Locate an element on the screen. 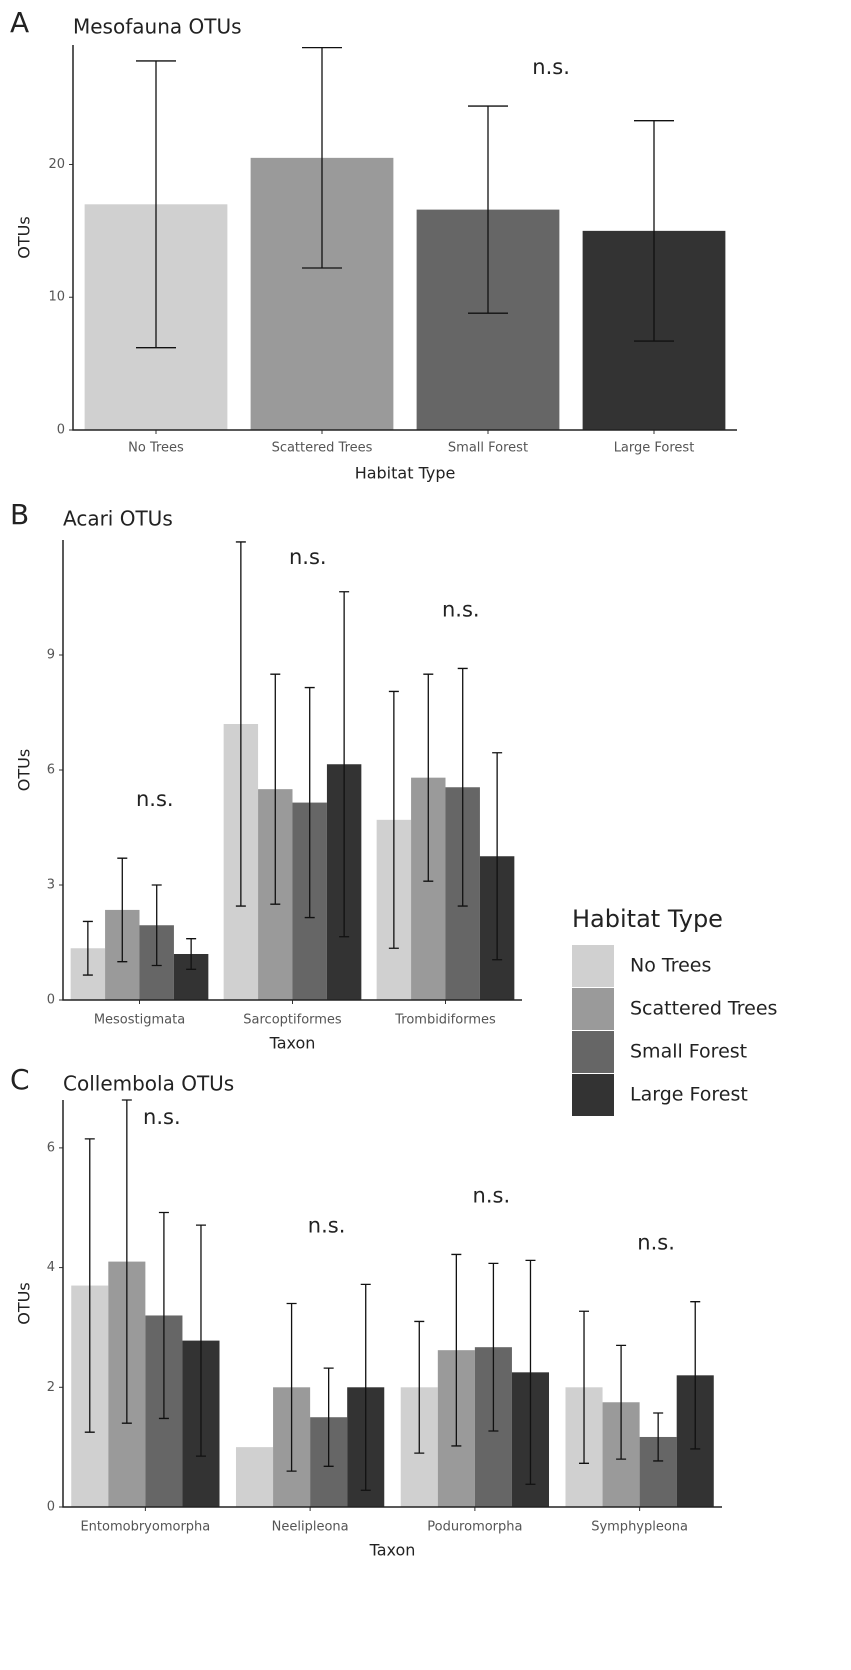 The width and height of the screenshot is (851, 1670). y-tick-label: 20 is located at coordinates (56, 164).